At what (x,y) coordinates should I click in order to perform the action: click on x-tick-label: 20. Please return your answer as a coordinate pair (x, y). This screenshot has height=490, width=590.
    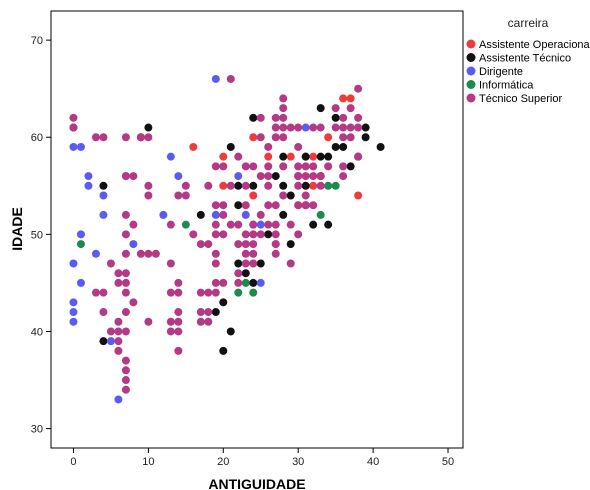
    Looking at the image, I should click on (223, 462).